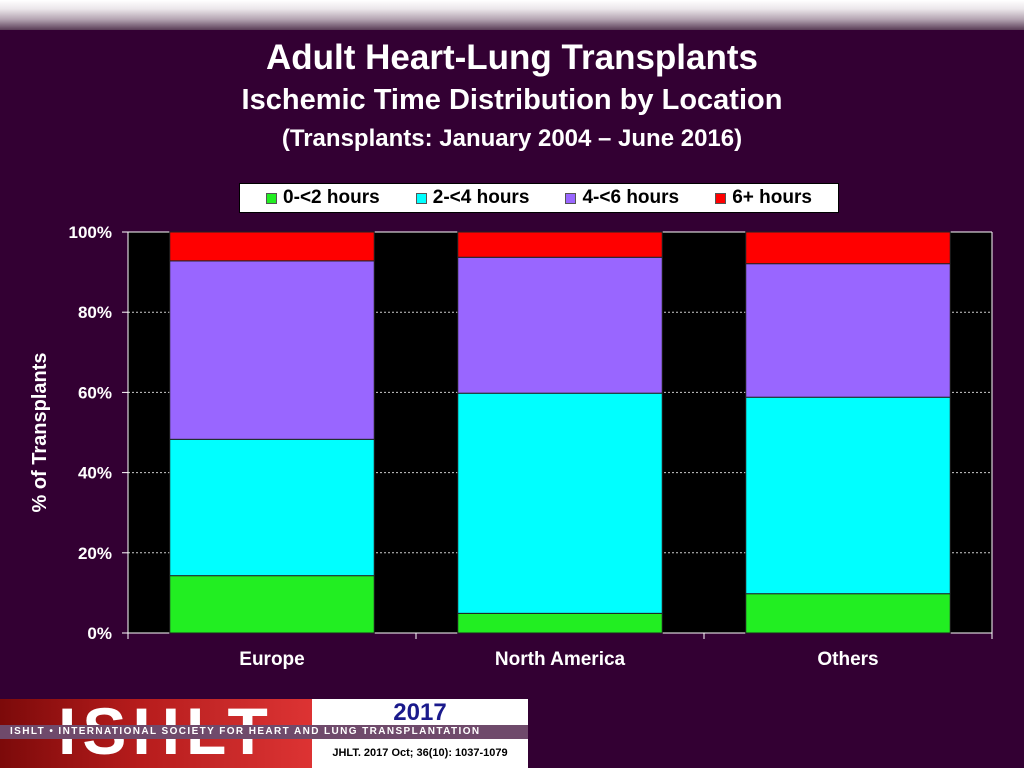 The height and width of the screenshot is (768, 1024). Describe the element at coordinates (512, 138) in the screenshot. I see `chart-date-range: (Transplants: January 2004 – June 2016)` at that location.